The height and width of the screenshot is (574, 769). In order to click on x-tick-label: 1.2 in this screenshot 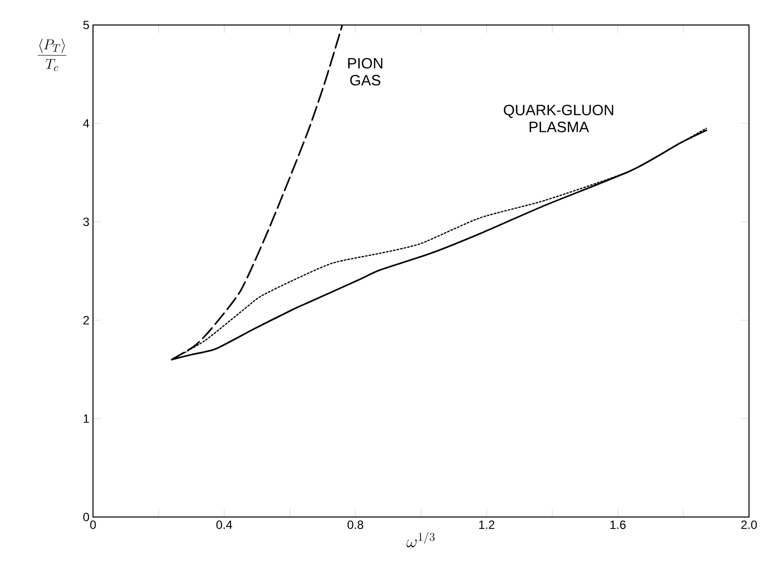, I will do `click(486, 524)`.